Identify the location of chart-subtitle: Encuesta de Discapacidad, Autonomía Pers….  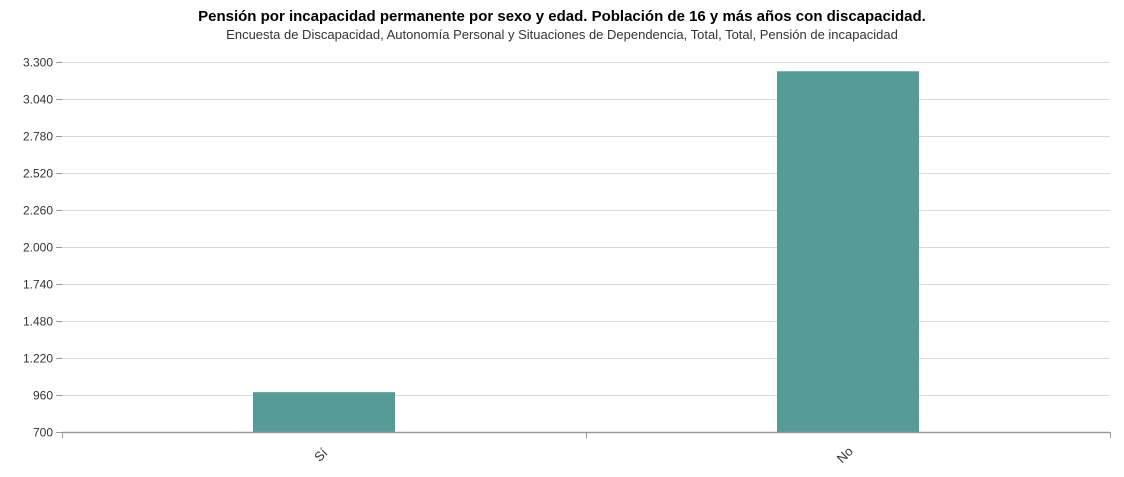
(562, 34).